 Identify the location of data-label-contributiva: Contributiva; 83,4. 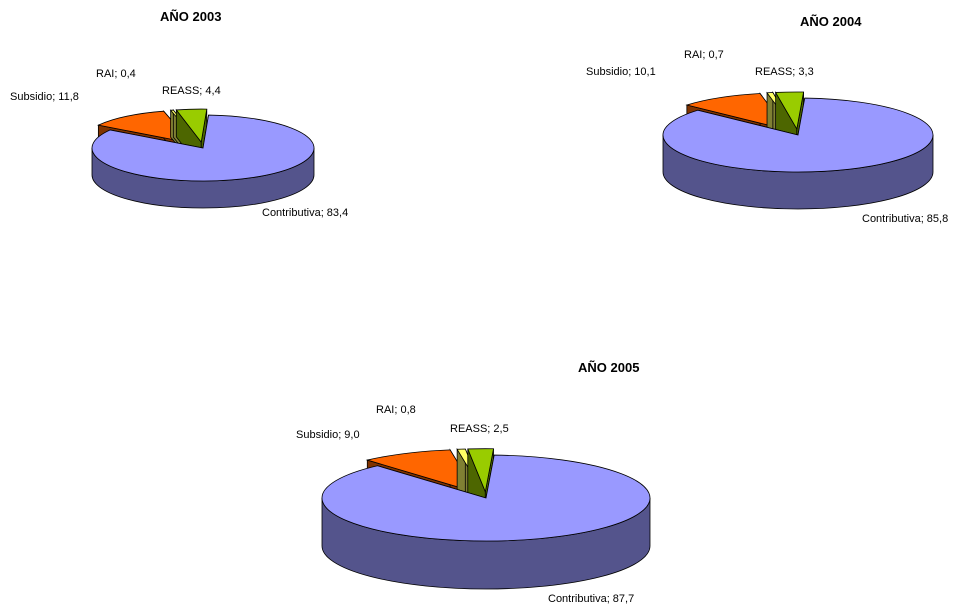
(305, 213).